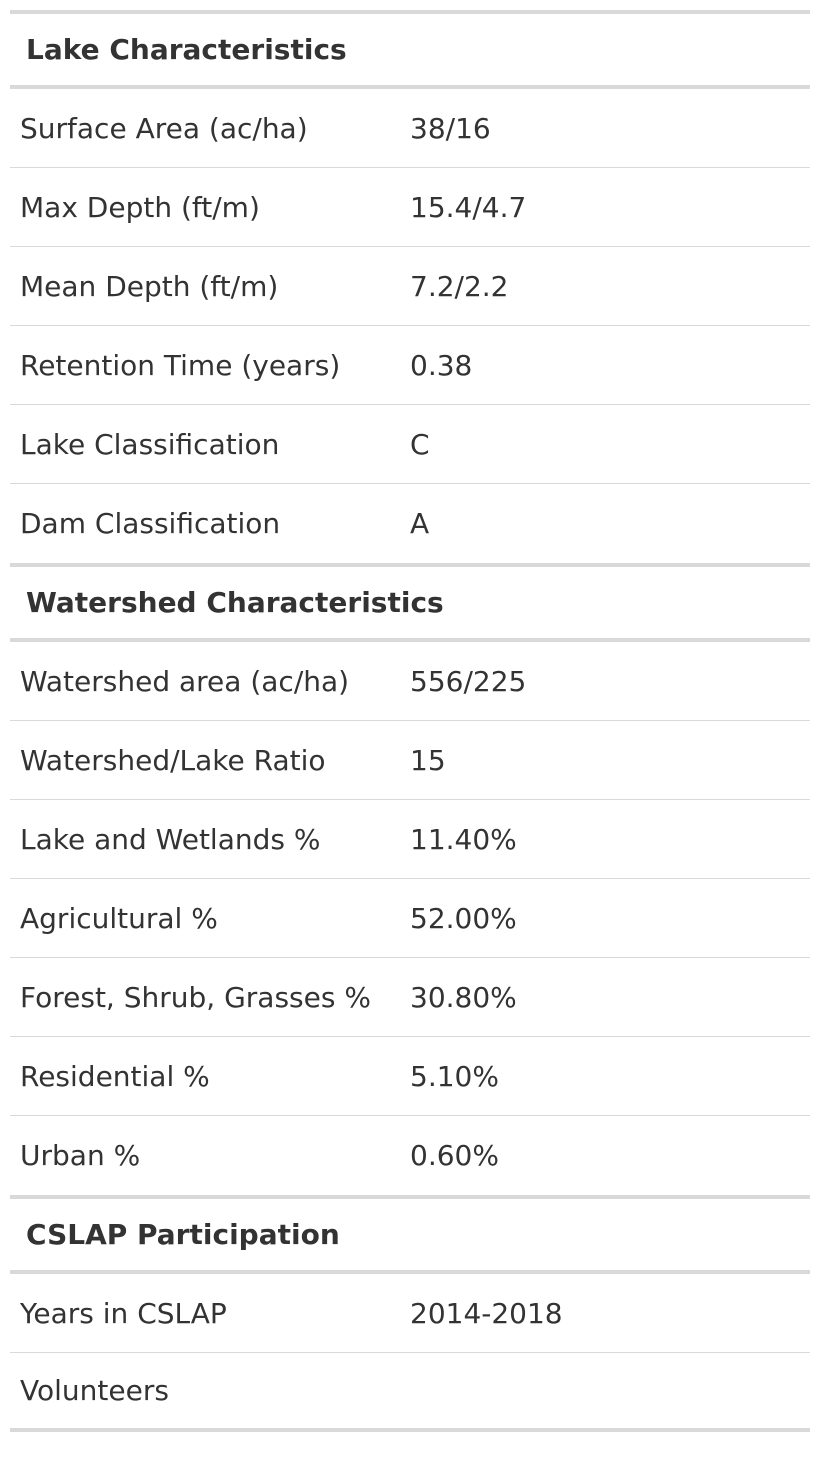 This screenshot has height=1458, width=820. Describe the element at coordinates (468, 681) in the screenshot. I see `row-value: 556/225` at that location.